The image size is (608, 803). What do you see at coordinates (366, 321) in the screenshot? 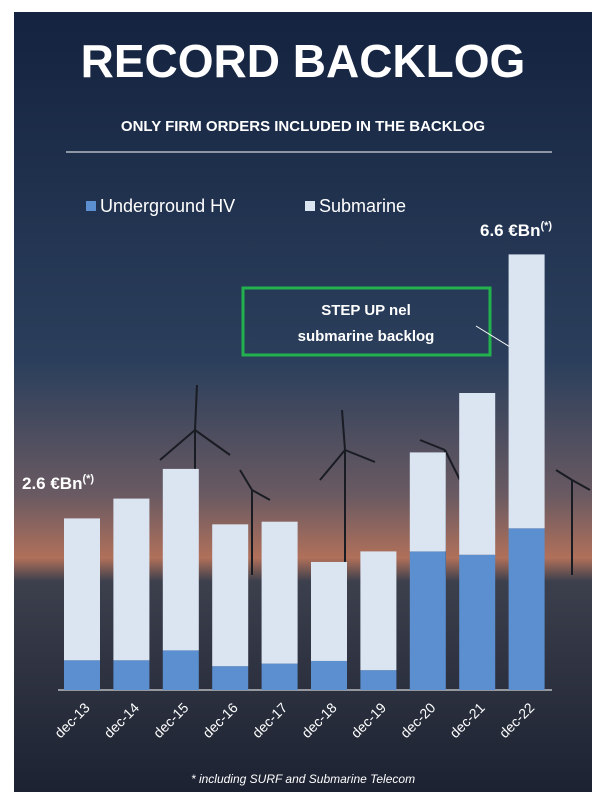
I see `callout-box` at bounding box center [366, 321].